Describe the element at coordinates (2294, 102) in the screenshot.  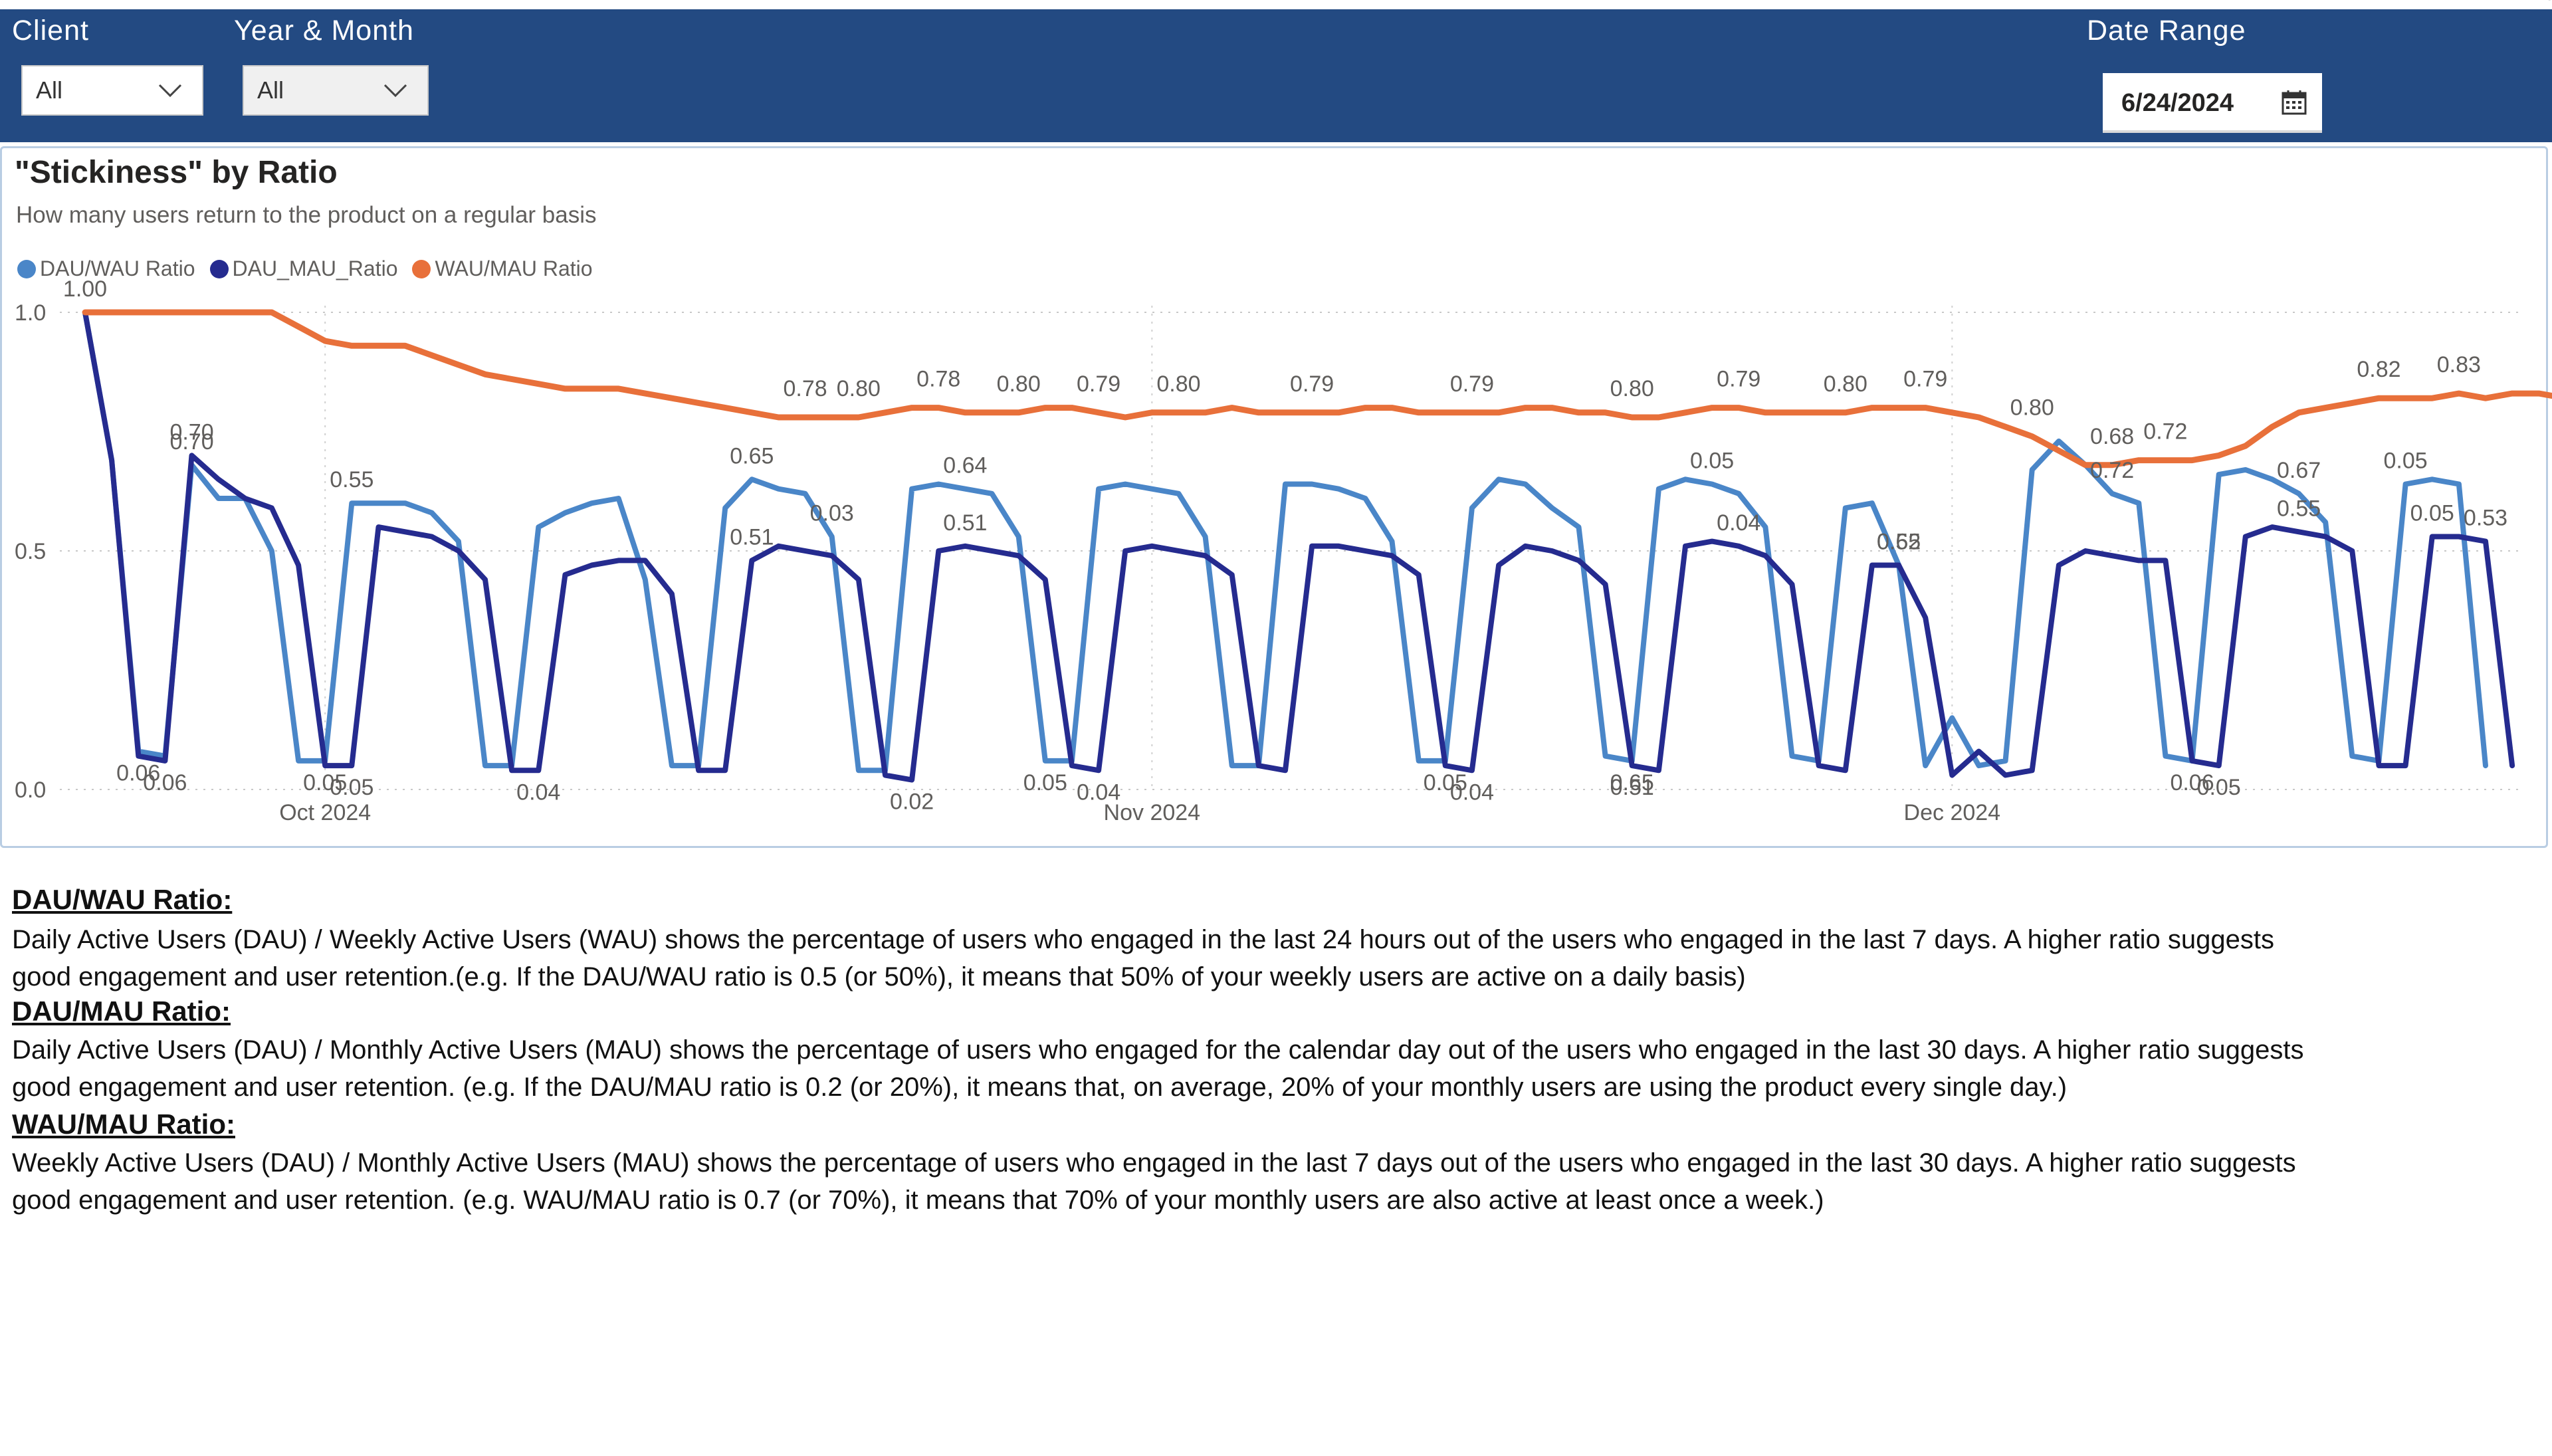
I see `calendar-icon` at that location.